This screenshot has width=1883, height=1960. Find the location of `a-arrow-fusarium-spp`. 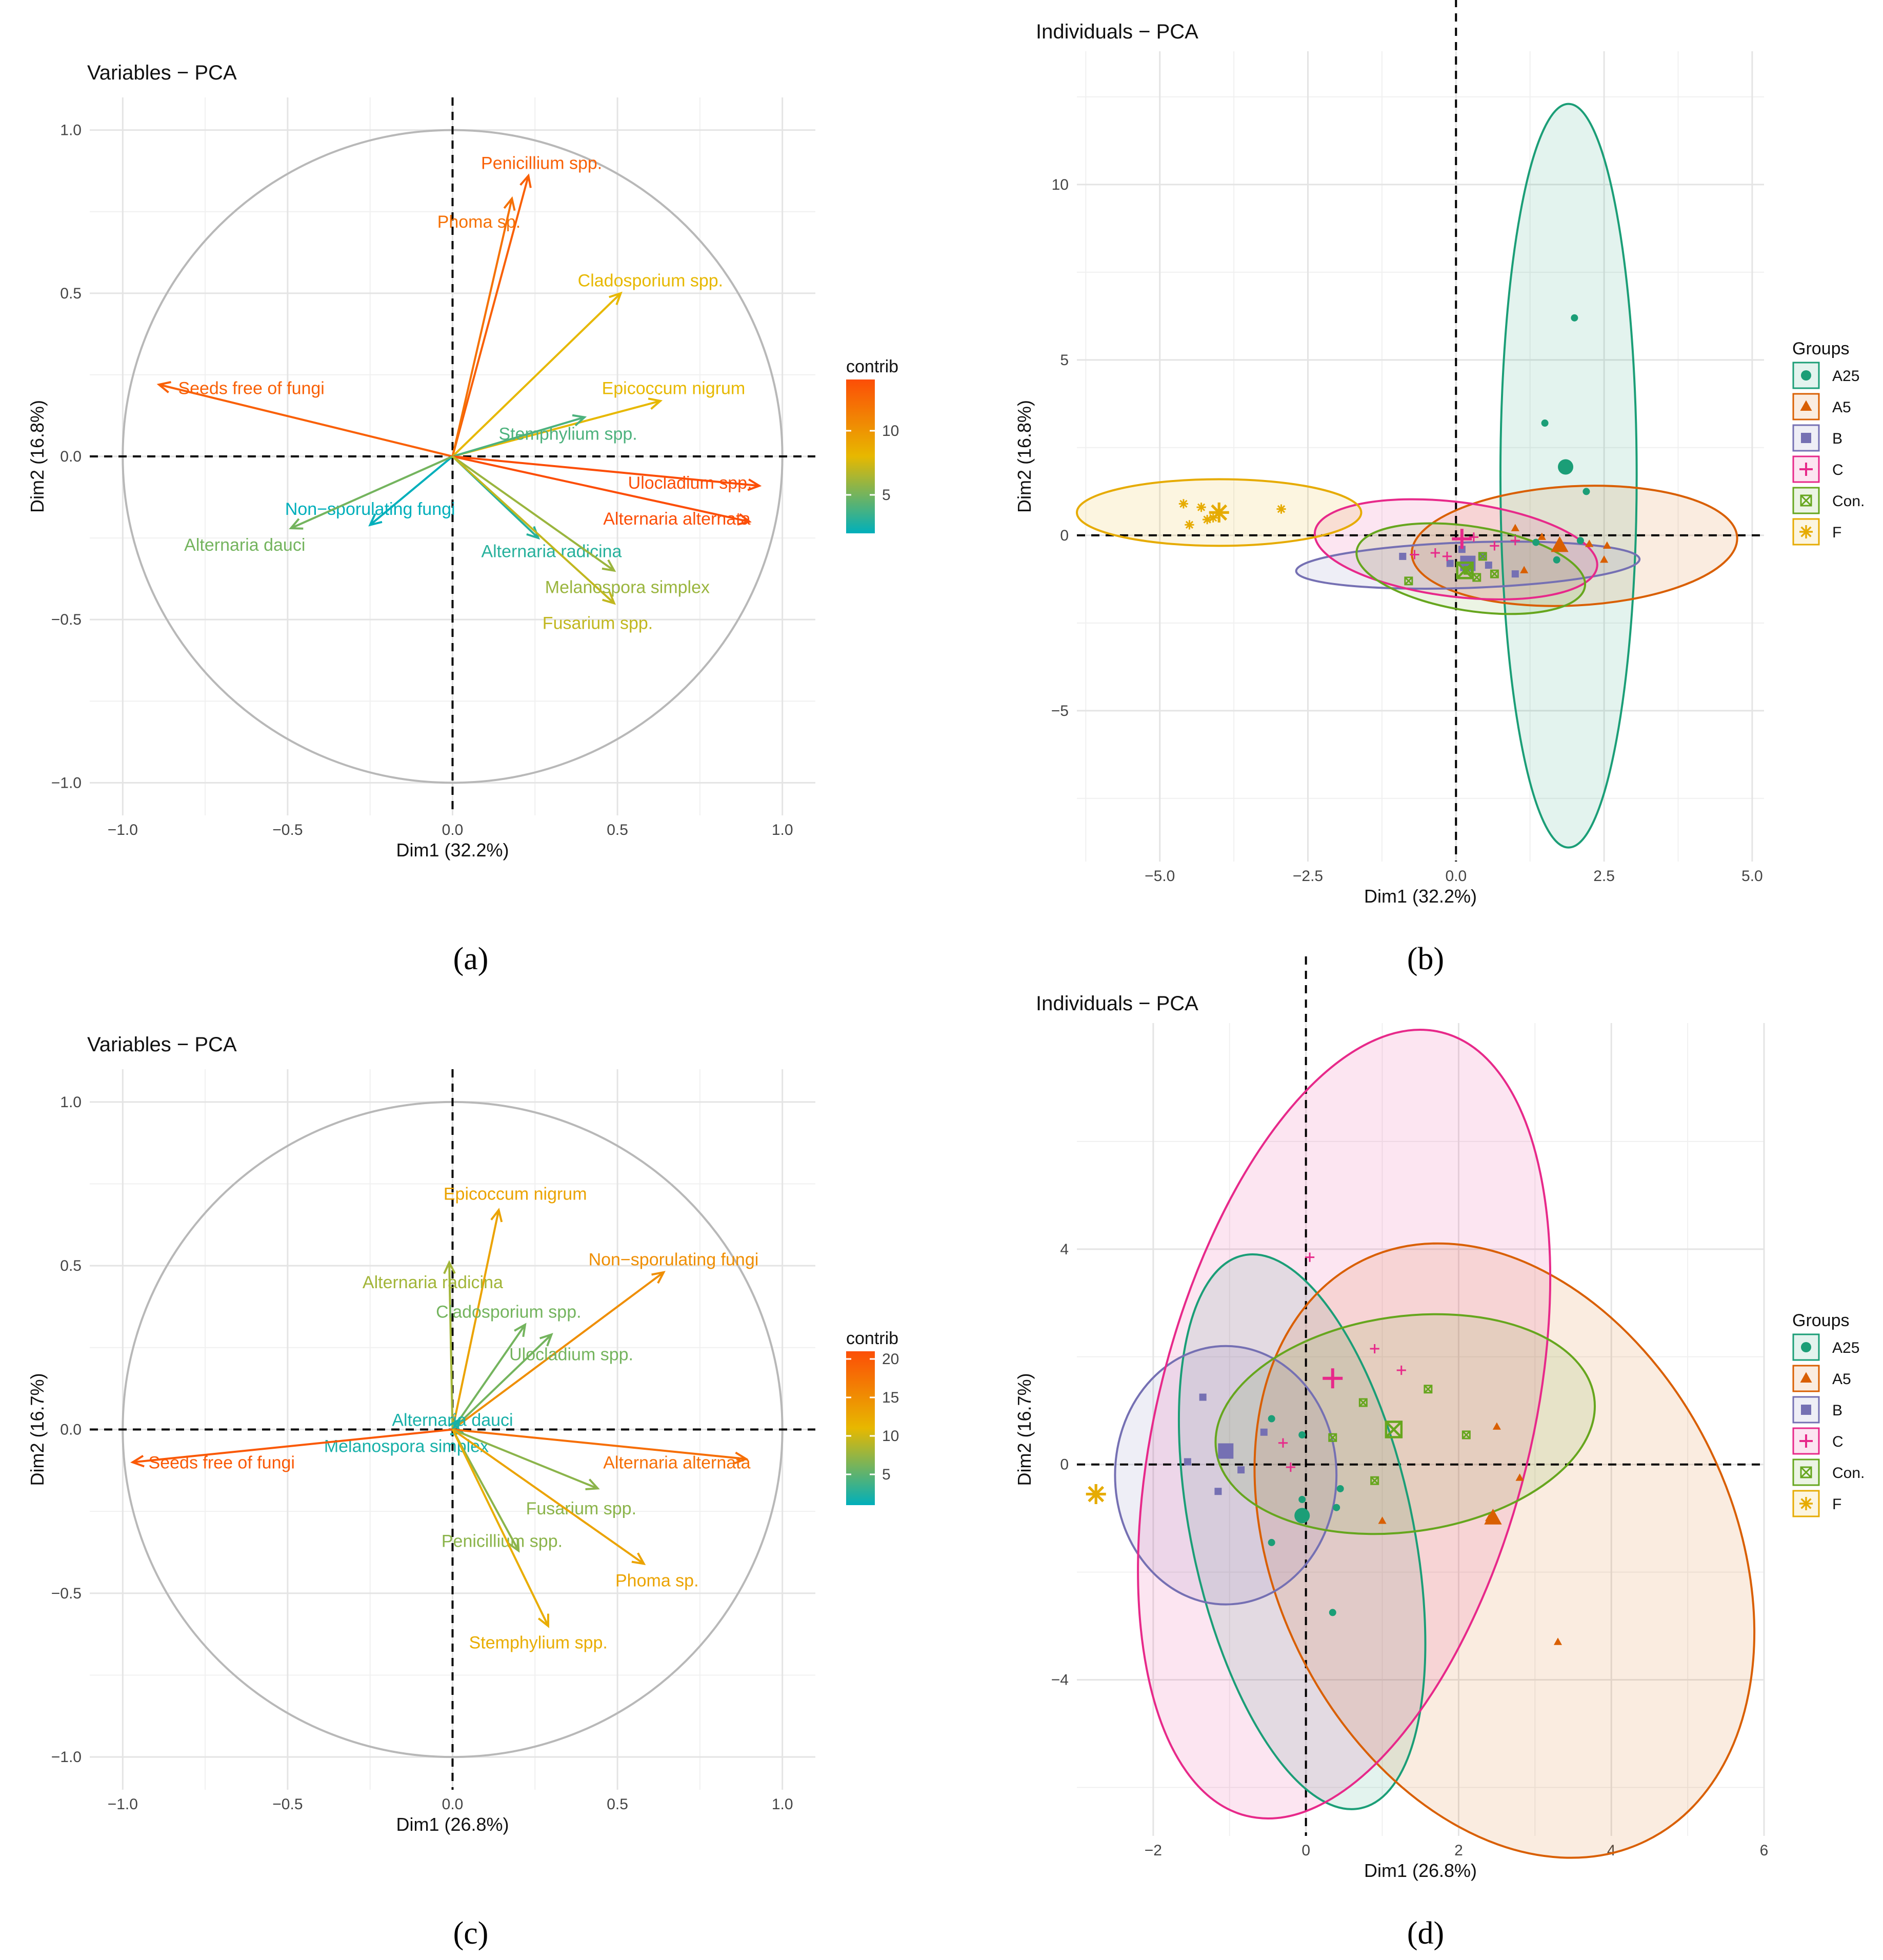

a-arrow-fusarium-spp is located at coordinates (534, 530).